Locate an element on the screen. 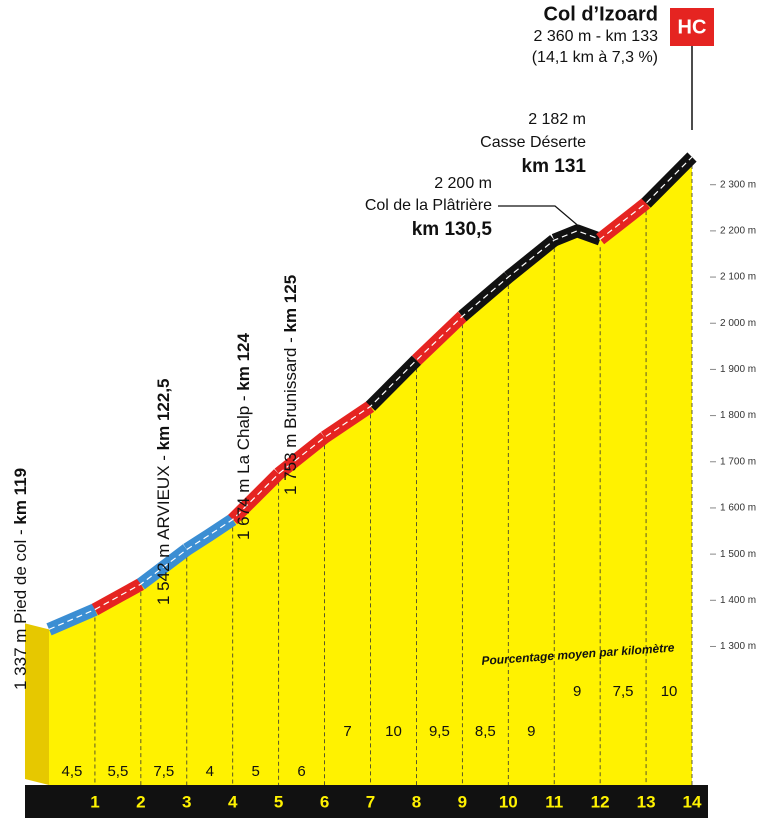 This screenshot has width=771, height=834. y-tick-label: 2 100 m is located at coordinates (738, 277).